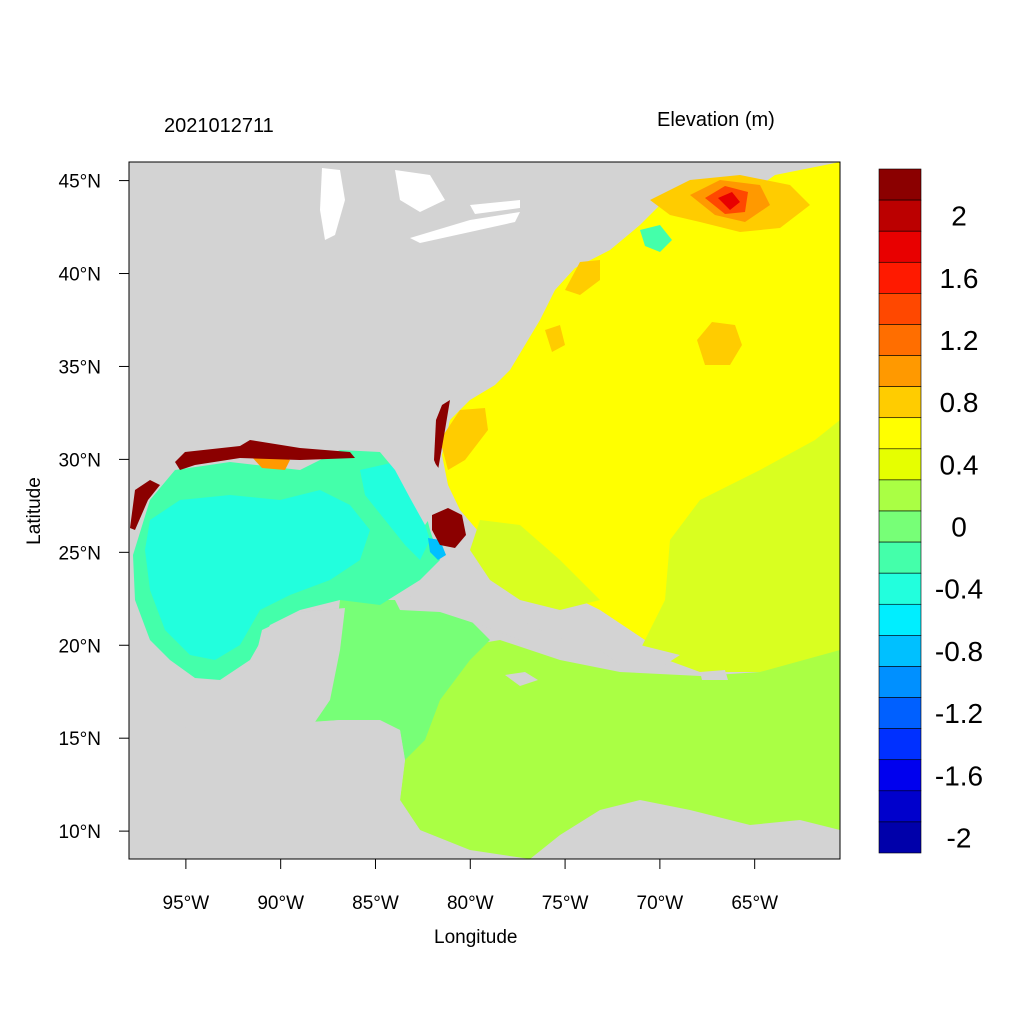  I want to click on yucatan-peninsula, so click(297, 665).